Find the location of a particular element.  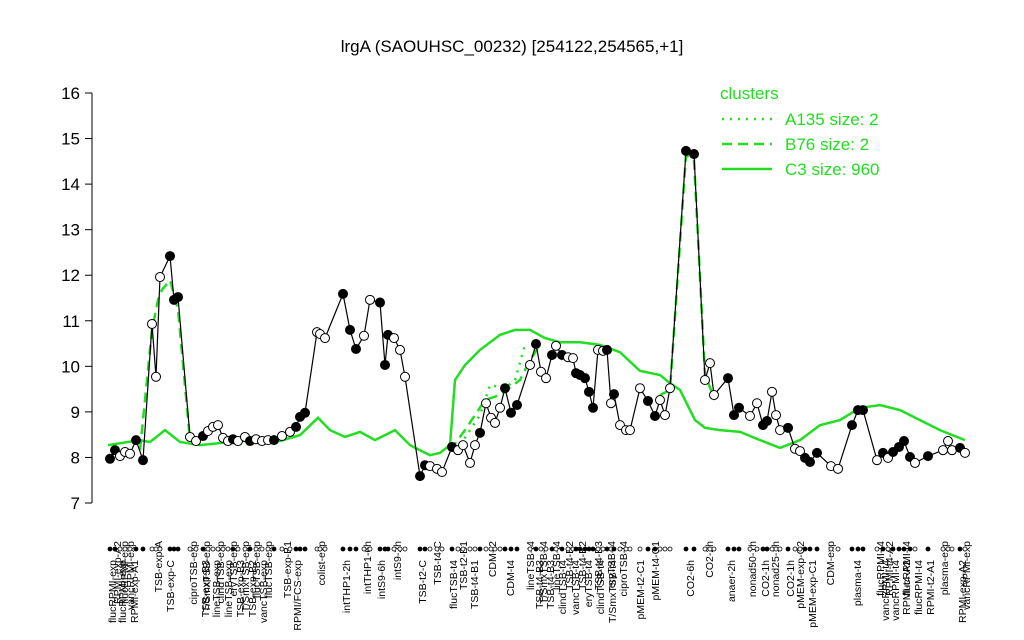

x-tick-label: RPMI-t2-A1 is located at coordinates (931, 587).